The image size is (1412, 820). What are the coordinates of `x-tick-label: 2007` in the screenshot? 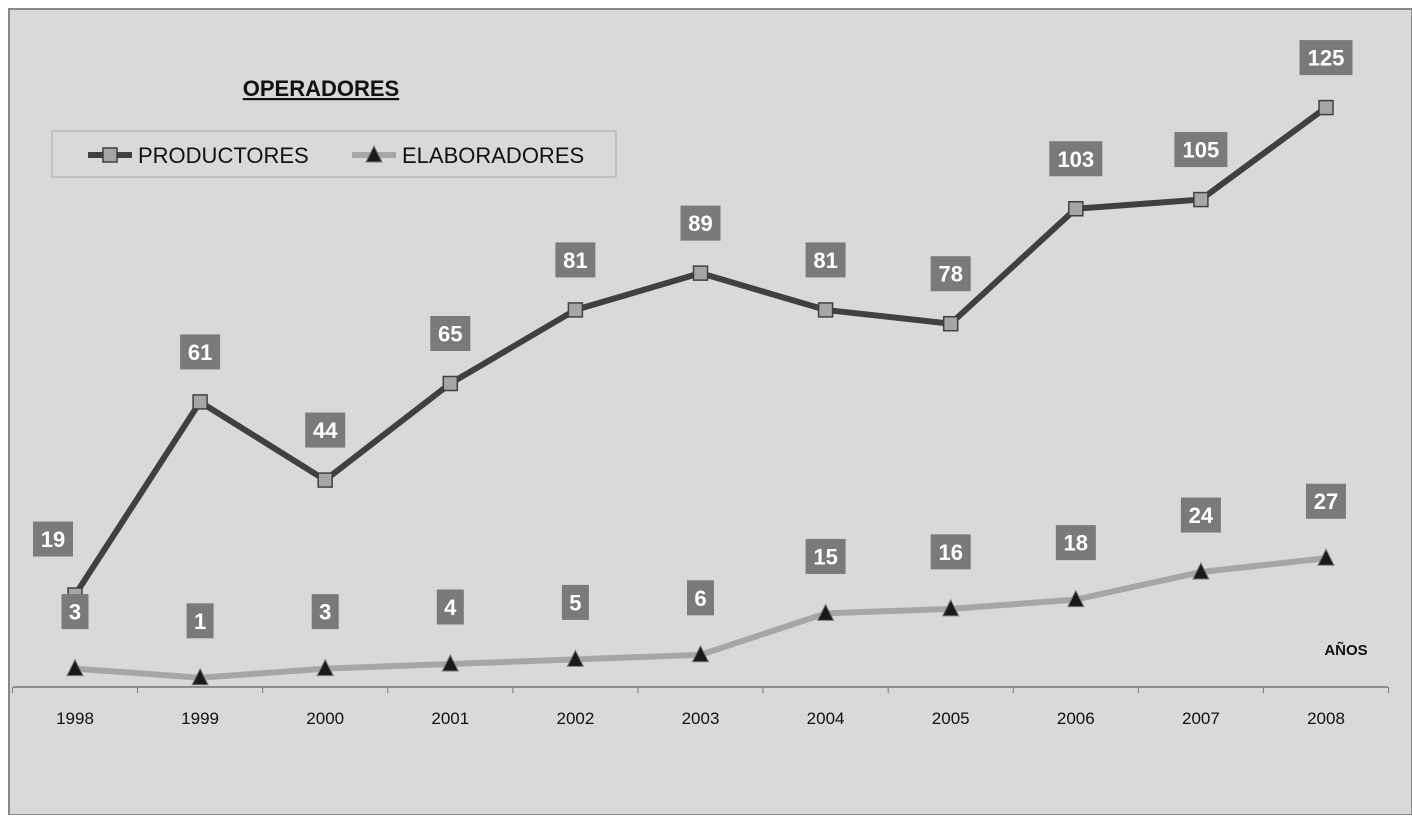 It's located at (1201, 718).